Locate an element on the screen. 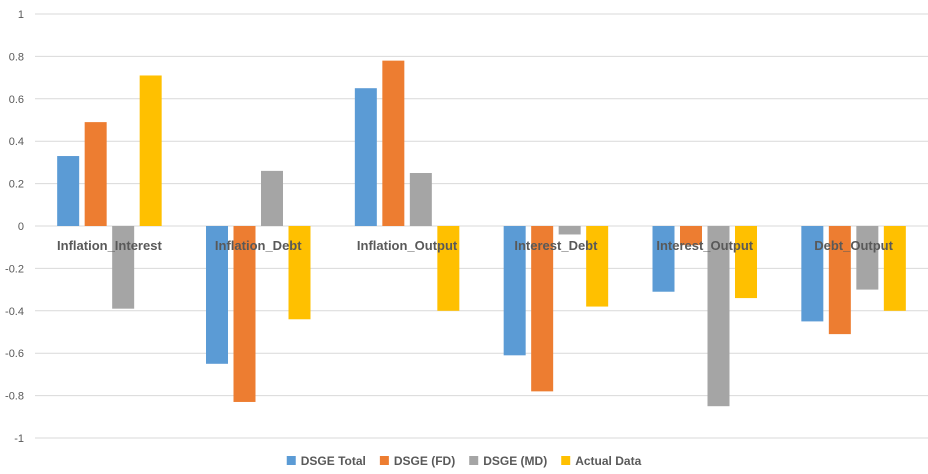 The width and height of the screenshot is (928, 474). legend-item: DSGE (MD) is located at coordinates (508, 461).